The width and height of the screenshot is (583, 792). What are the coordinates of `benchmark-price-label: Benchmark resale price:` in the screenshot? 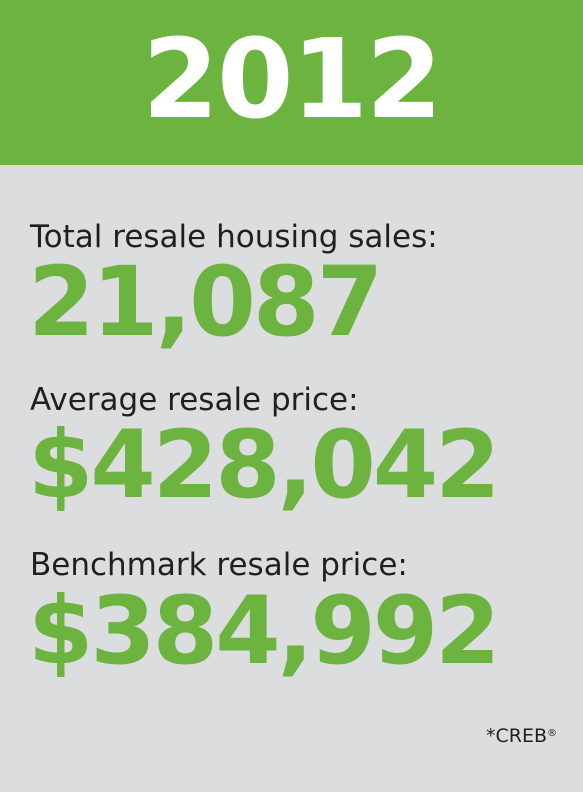 It's located at (219, 565).